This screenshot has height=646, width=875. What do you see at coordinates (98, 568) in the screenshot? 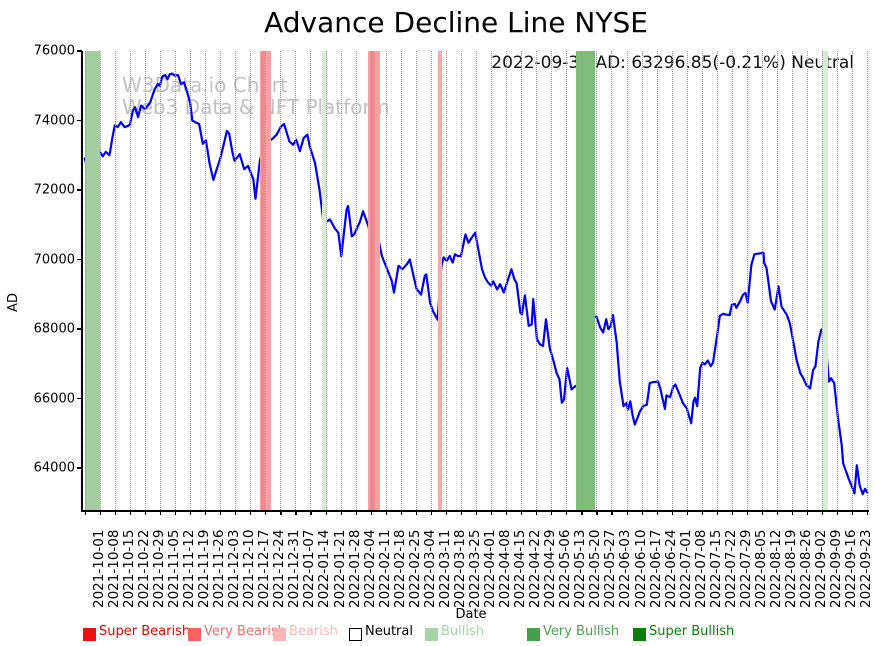
I see `x-tick-label: 2021-10-01` at bounding box center [98, 568].